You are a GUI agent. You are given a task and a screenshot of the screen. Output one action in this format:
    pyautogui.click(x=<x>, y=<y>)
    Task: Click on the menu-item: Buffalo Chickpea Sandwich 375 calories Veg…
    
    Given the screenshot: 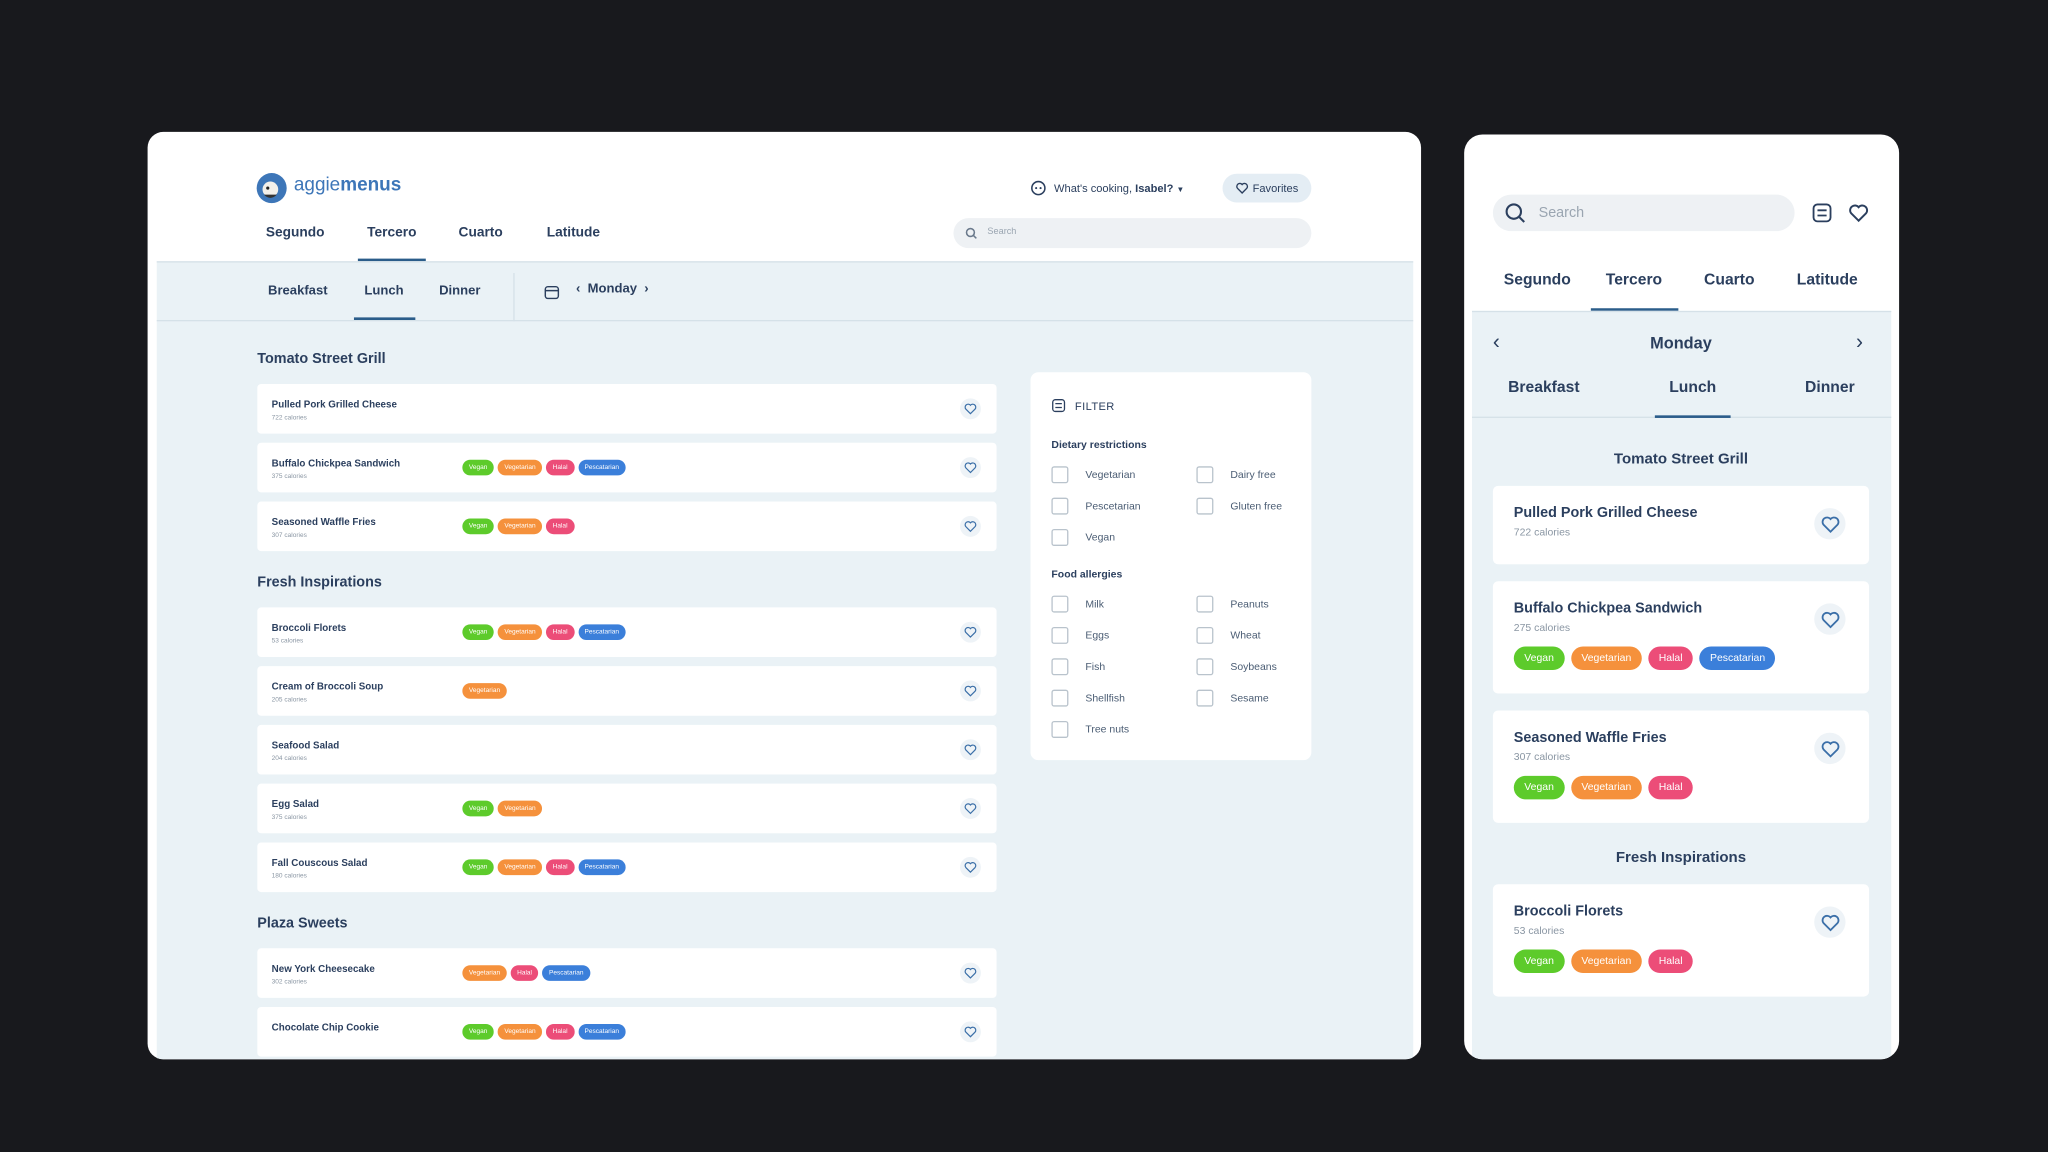 What is the action you would take?
    pyautogui.click(x=627, y=467)
    